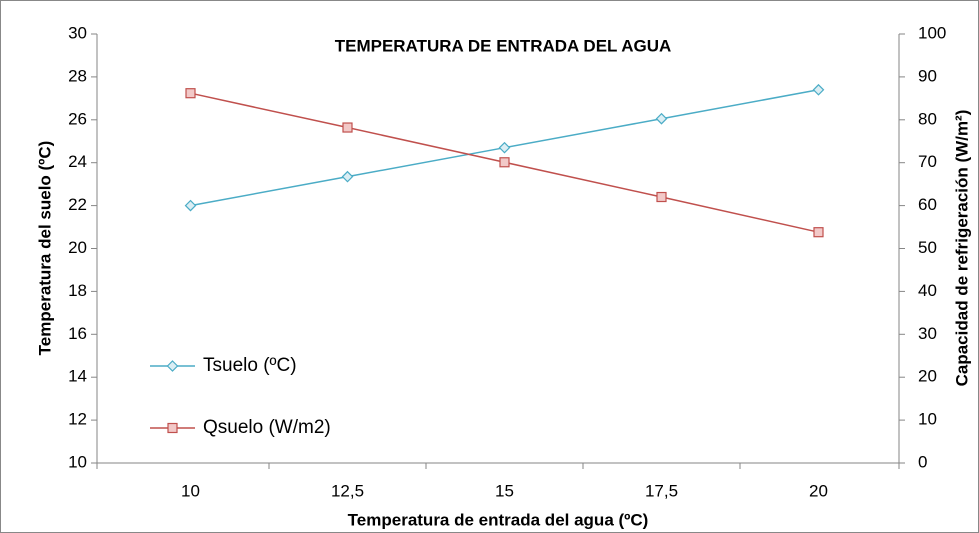 Image resolution: width=979 pixels, height=533 pixels. I want to click on legend-label: Tsuelo (ºC), so click(250, 365).